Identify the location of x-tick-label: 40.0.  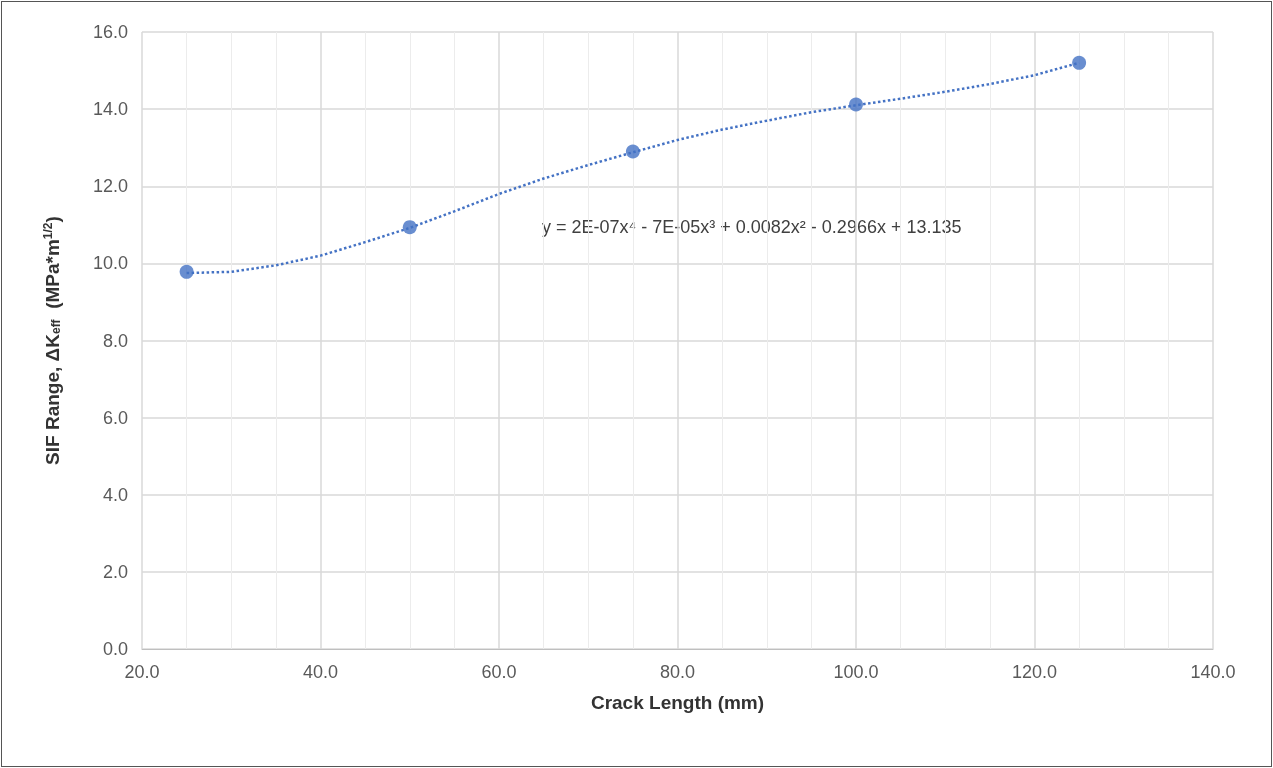
(320, 672).